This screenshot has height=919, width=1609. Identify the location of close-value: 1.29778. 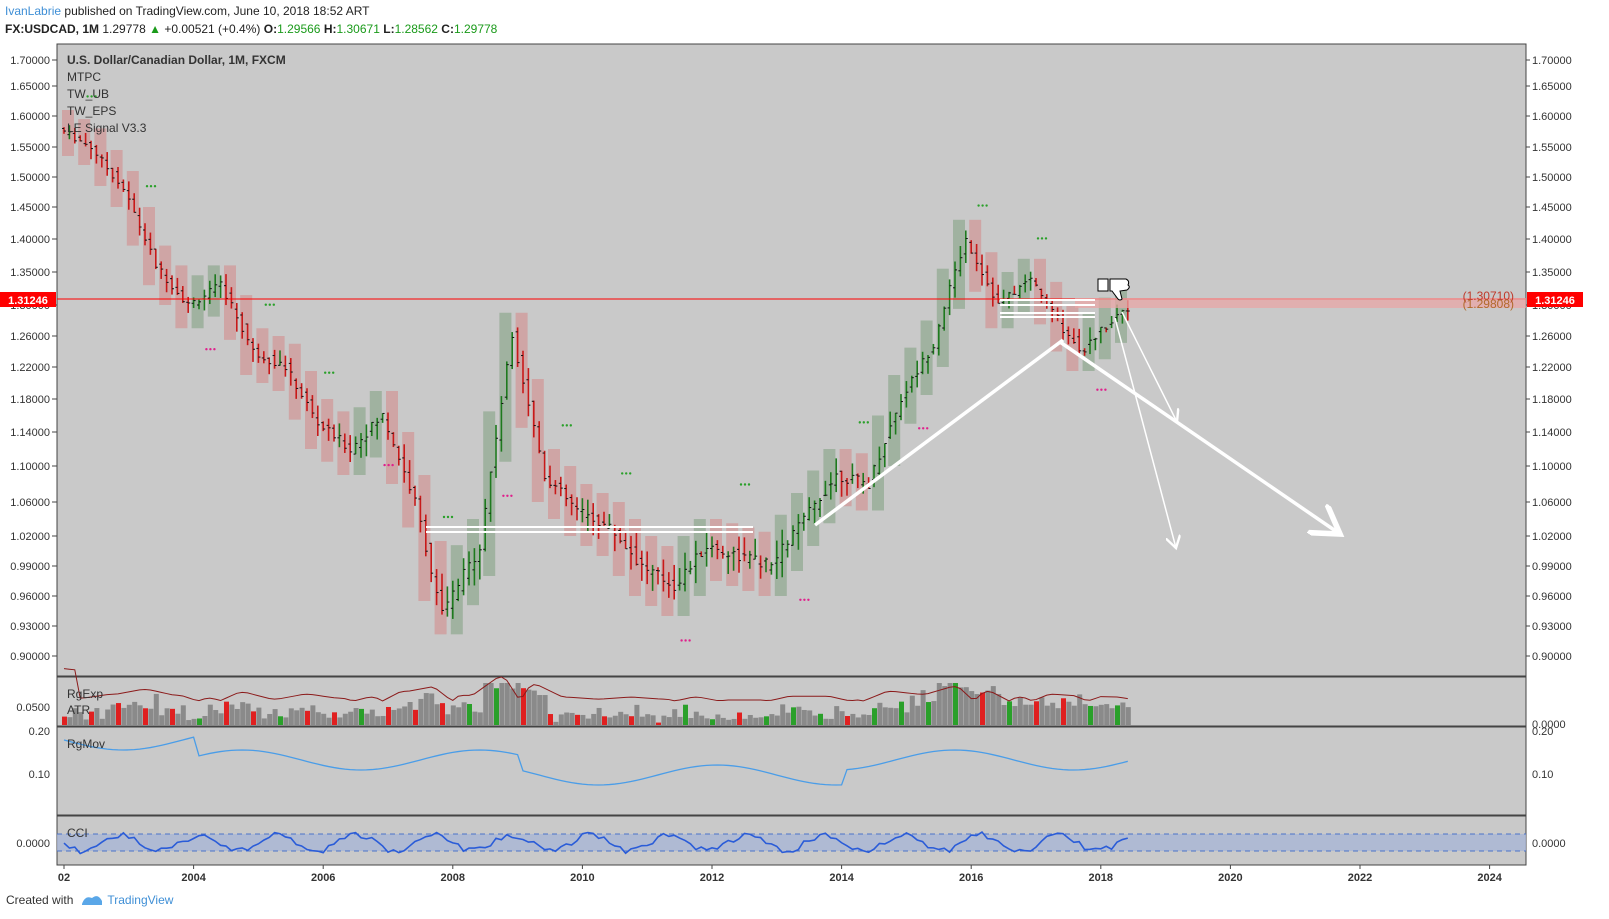
(475, 29).